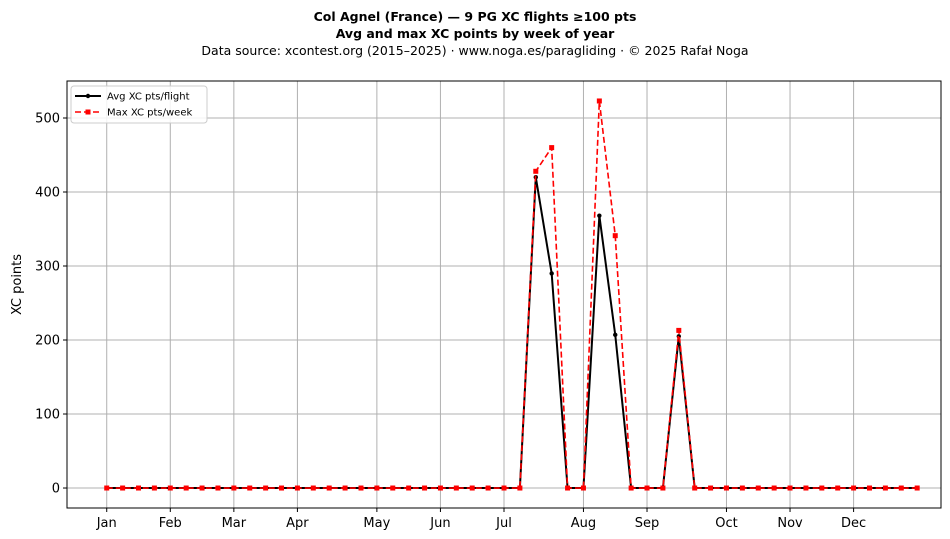 This screenshot has width=950, height=539. I want to click on x-tick-label: Nov, so click(790, 523).